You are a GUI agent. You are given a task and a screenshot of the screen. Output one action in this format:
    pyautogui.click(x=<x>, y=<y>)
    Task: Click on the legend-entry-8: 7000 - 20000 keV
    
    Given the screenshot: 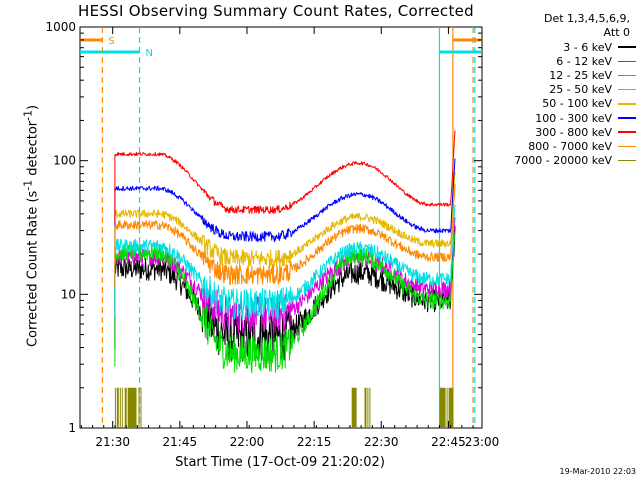 What is the action you would take?
    pyautogui.click(x=562, y=161)
    